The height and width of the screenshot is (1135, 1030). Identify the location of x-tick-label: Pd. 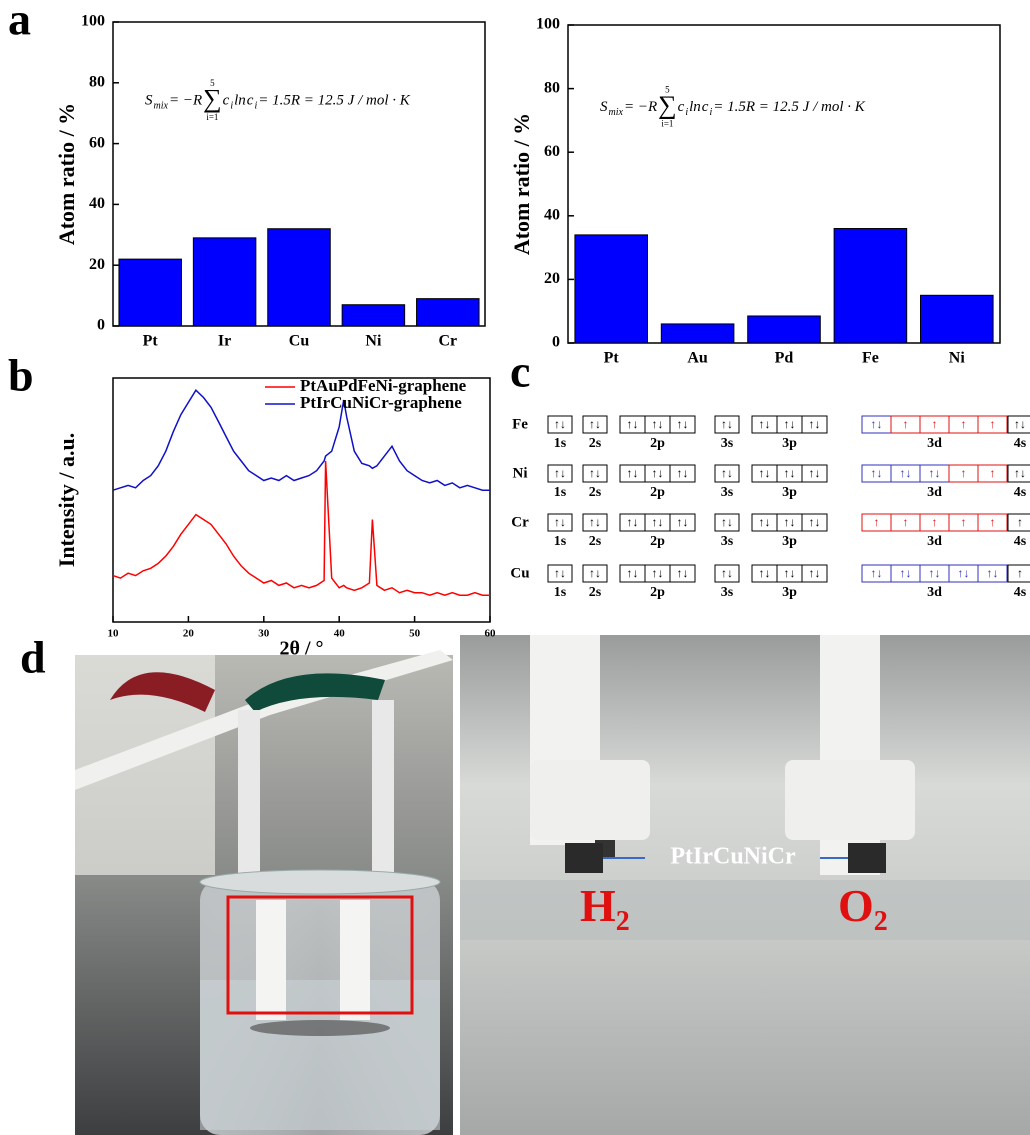
(784, 358).